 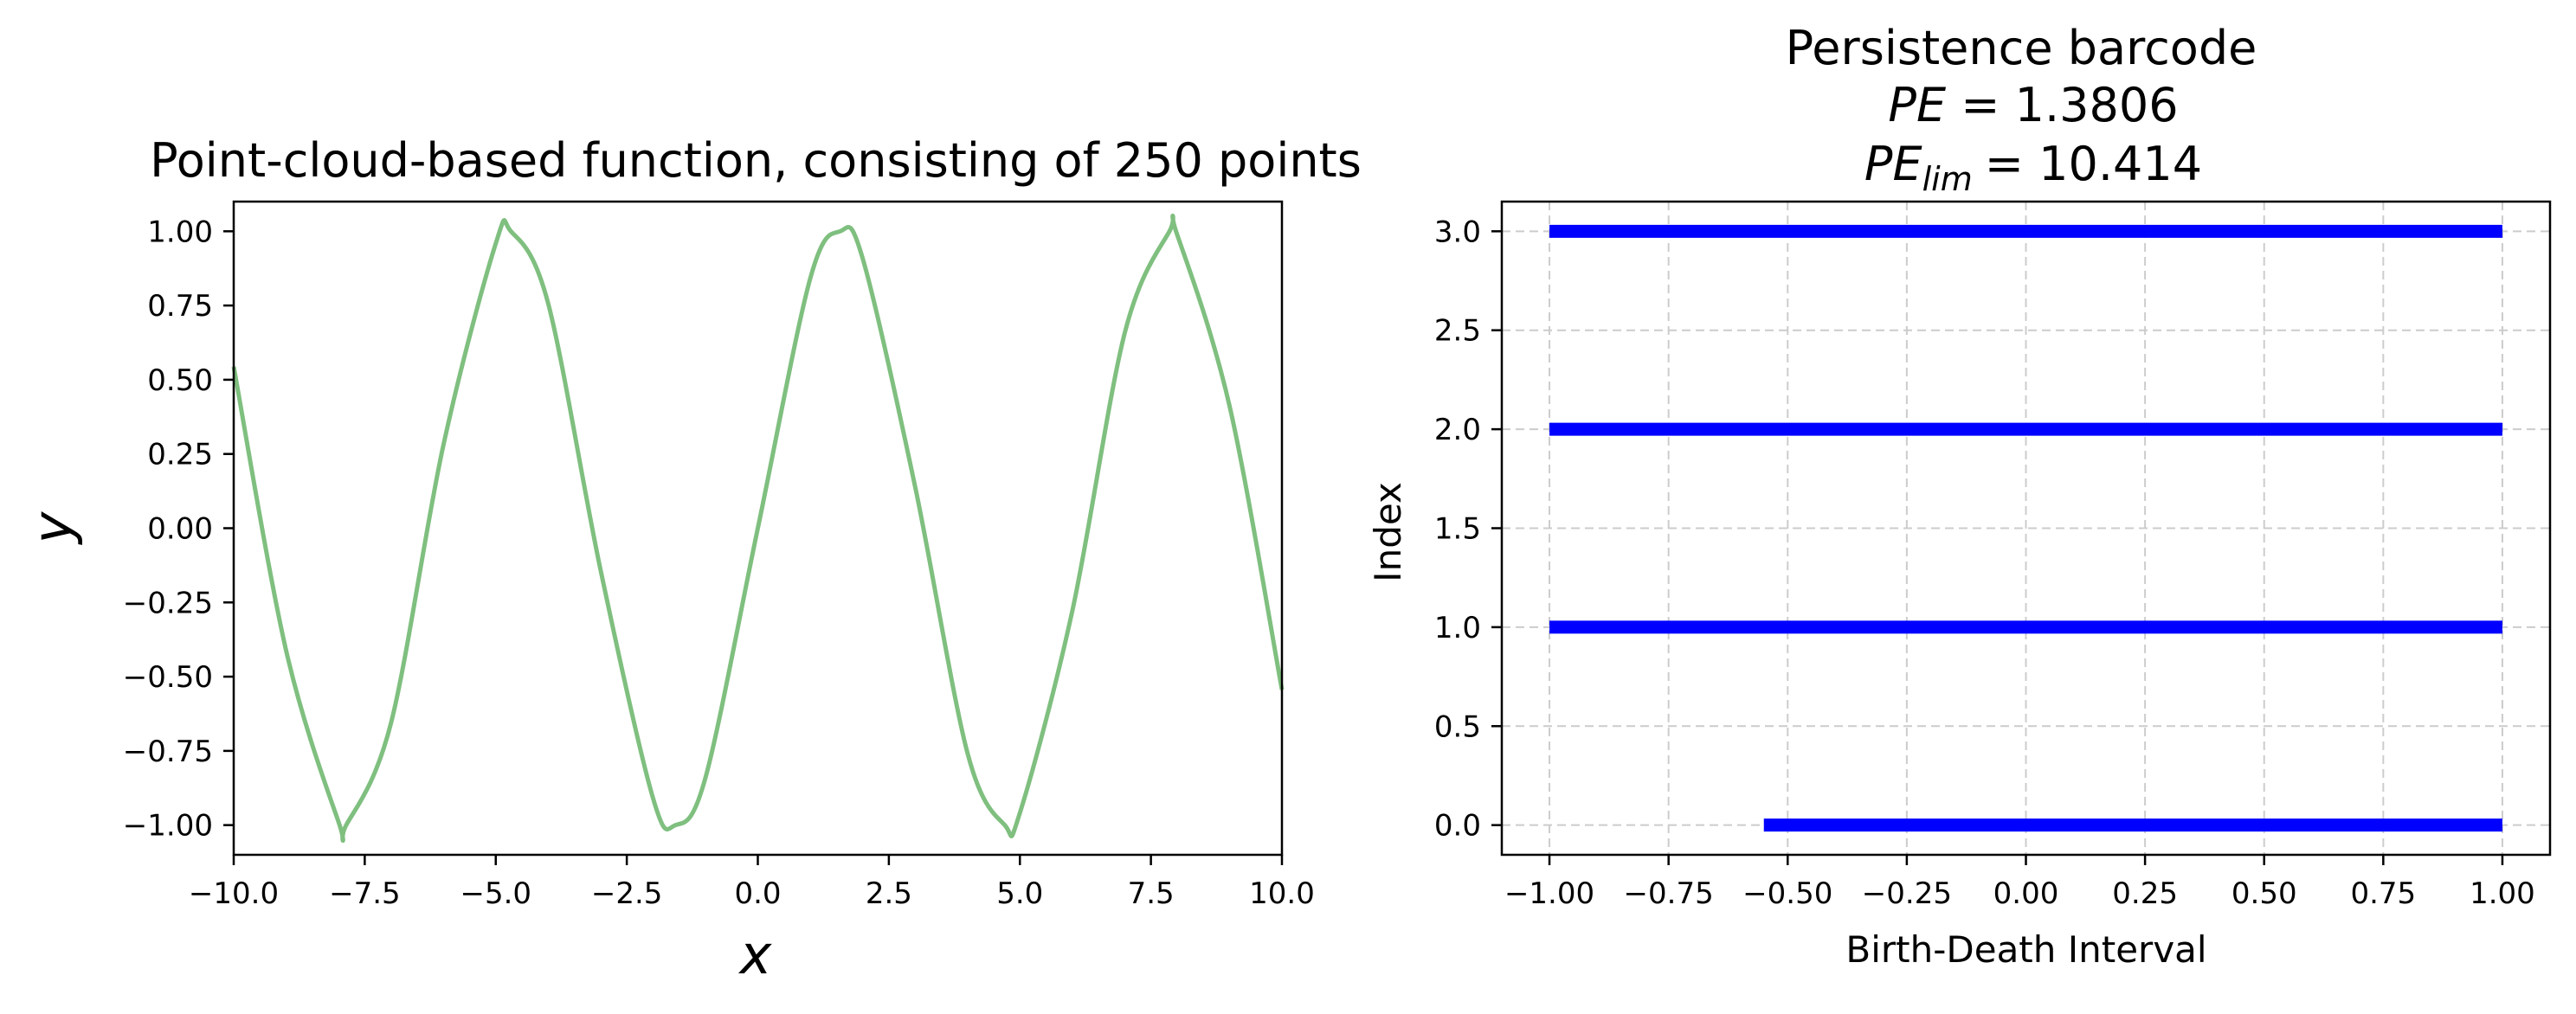 I want to click on pelim-subtitle: PElim = 10.414, so click(x=2033, y=167).